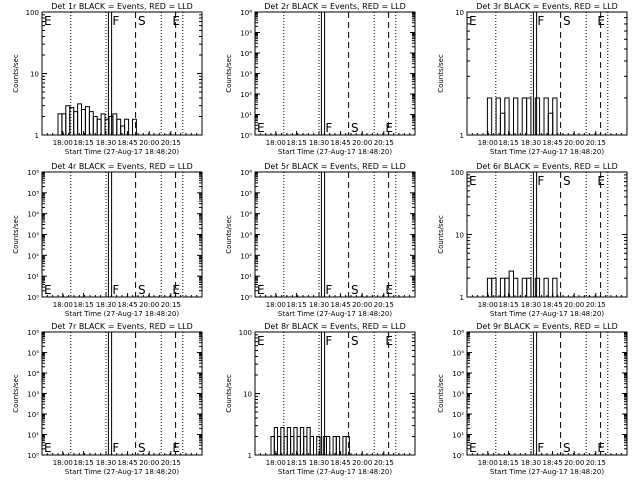  I want to click on panel-title: Det 6r BLACK = Events, RED = LLD, so click(547, 166).